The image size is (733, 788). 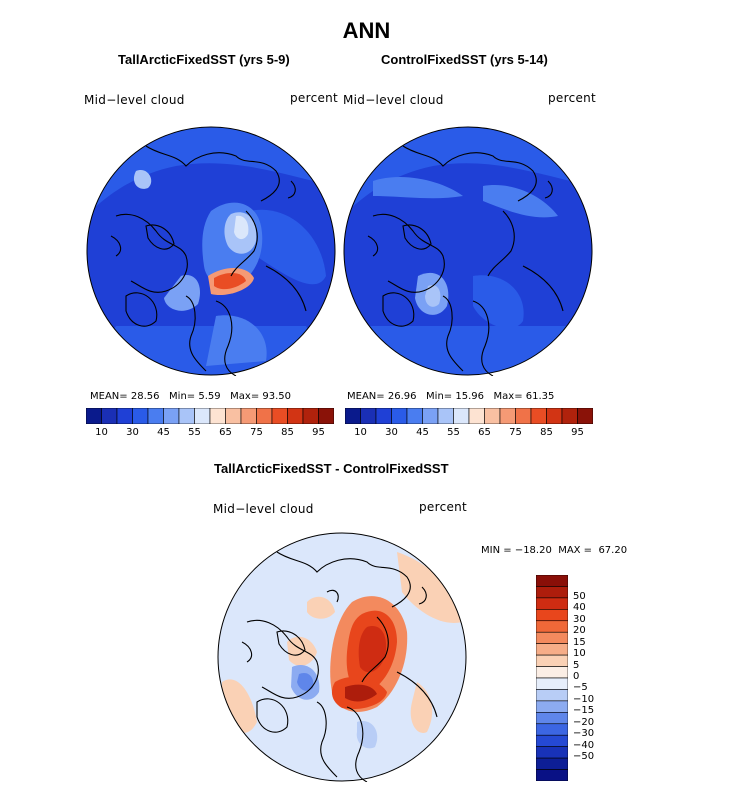 I want to click on colorbar-left, so click(x=210, y=416).